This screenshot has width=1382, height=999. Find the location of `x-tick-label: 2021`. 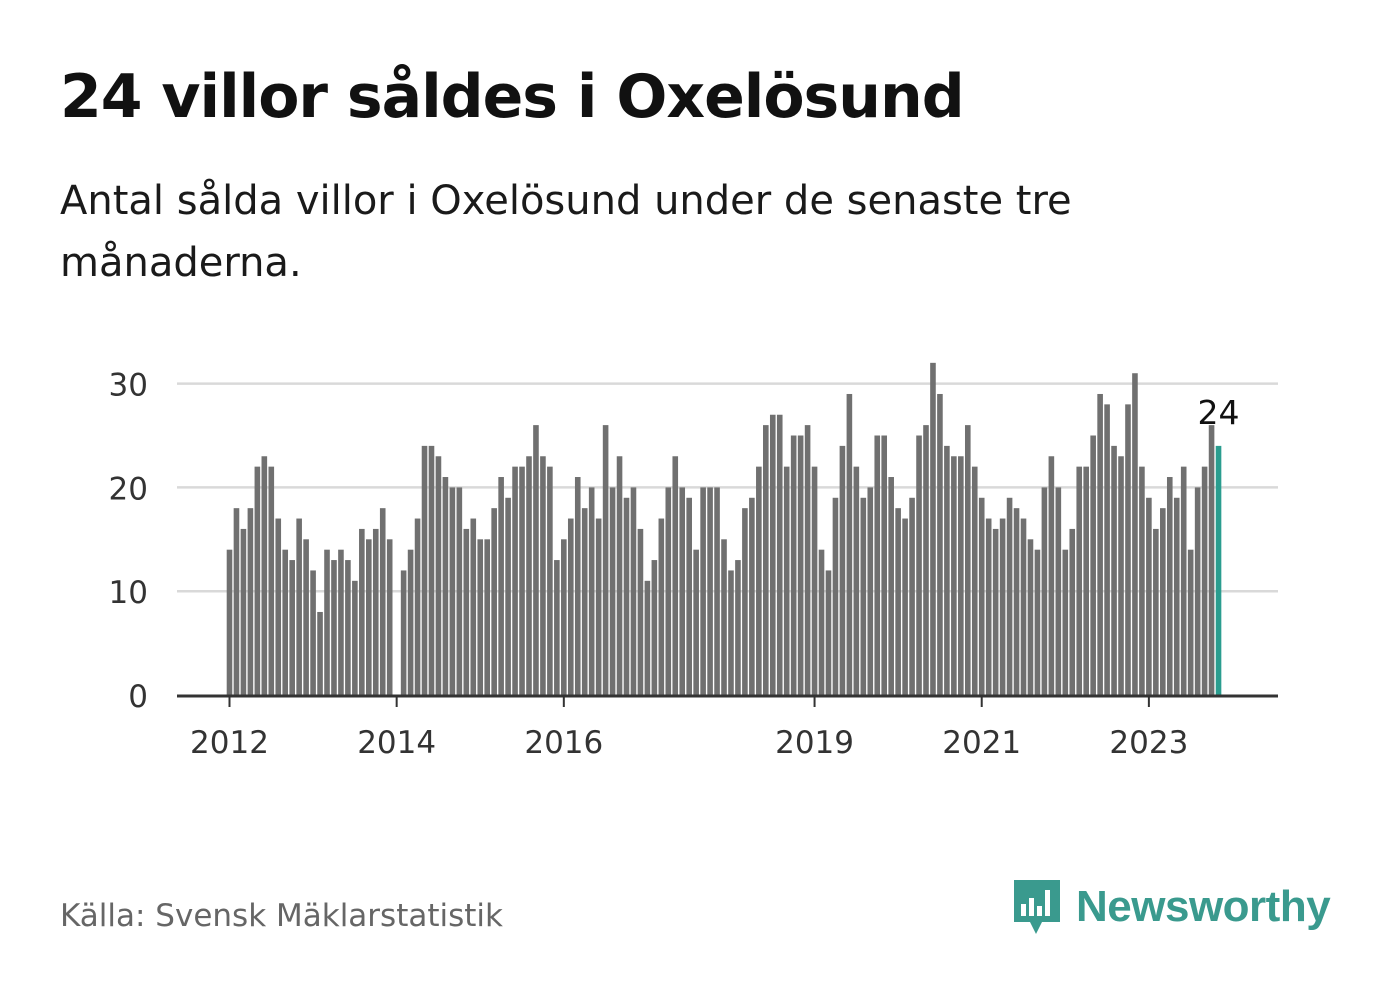

x-tick-label: 2021 is located at coordinates (981, 743).